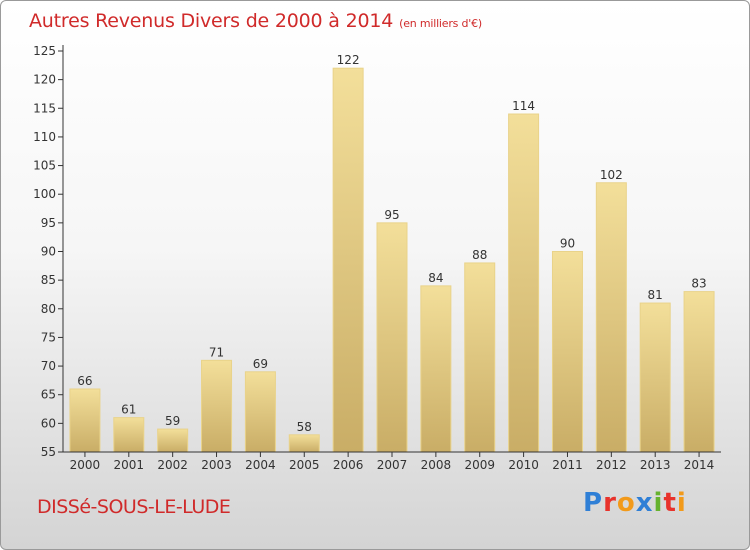 The image size is (750, 550). I want to click on data-label: 102, so click(611, 175).